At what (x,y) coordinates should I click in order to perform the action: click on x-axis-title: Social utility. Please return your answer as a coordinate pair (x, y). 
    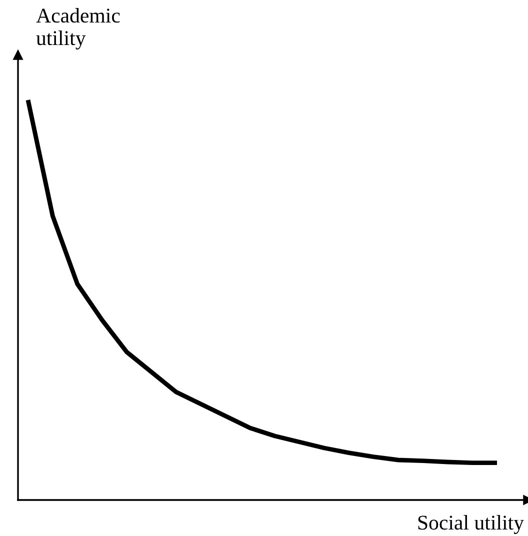
    Looking at the image, I should click on (471, 524).